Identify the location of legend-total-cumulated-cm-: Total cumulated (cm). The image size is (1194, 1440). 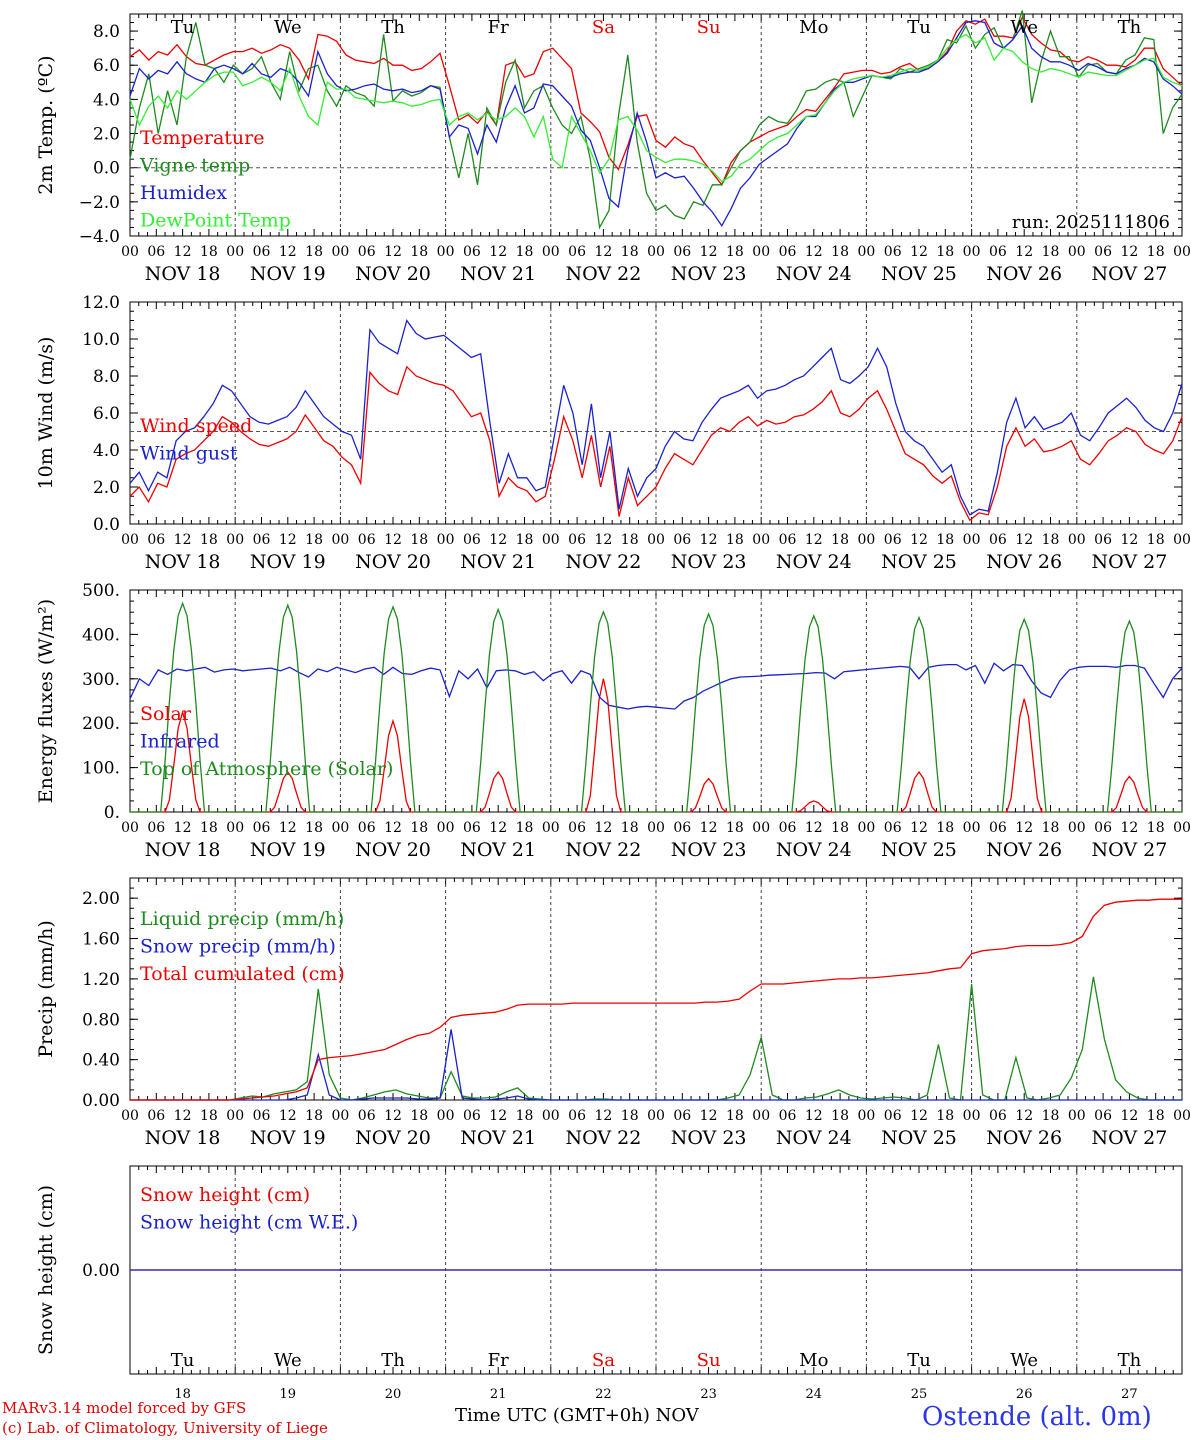
(242, 974).